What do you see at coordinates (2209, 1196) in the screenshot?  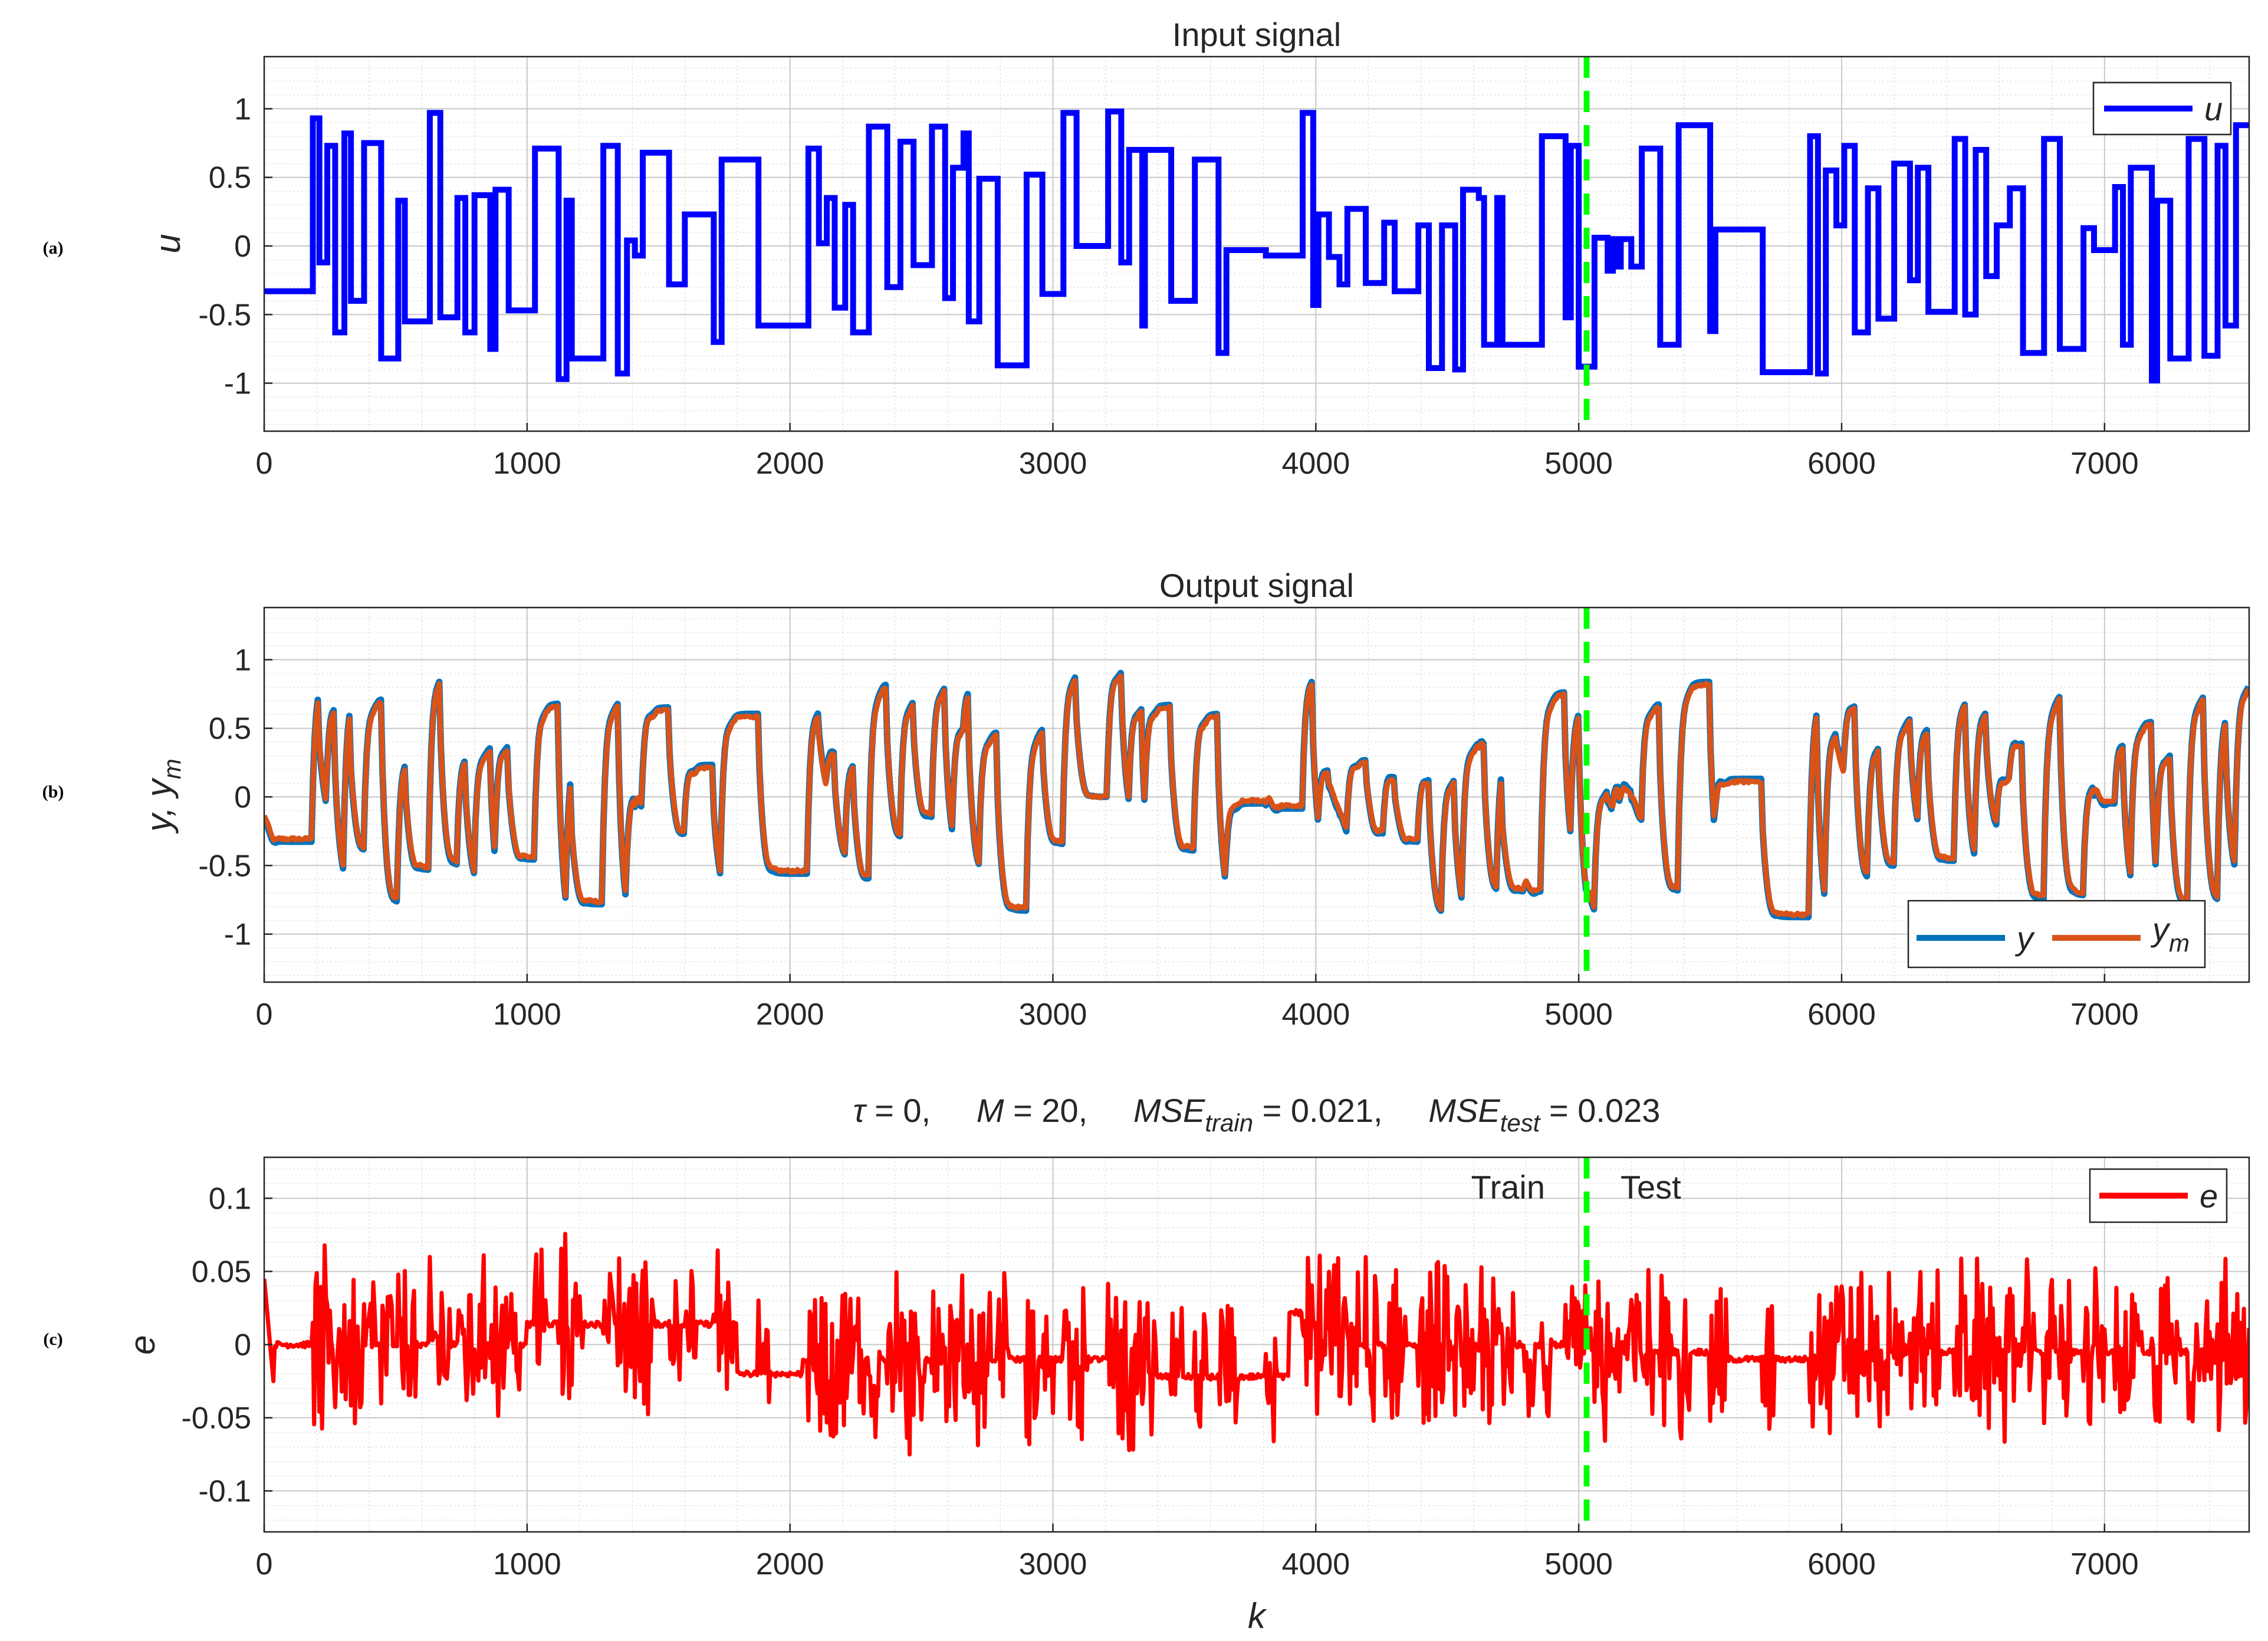 I see `legend-label-e: e` at bounding box center [2209, 1196].